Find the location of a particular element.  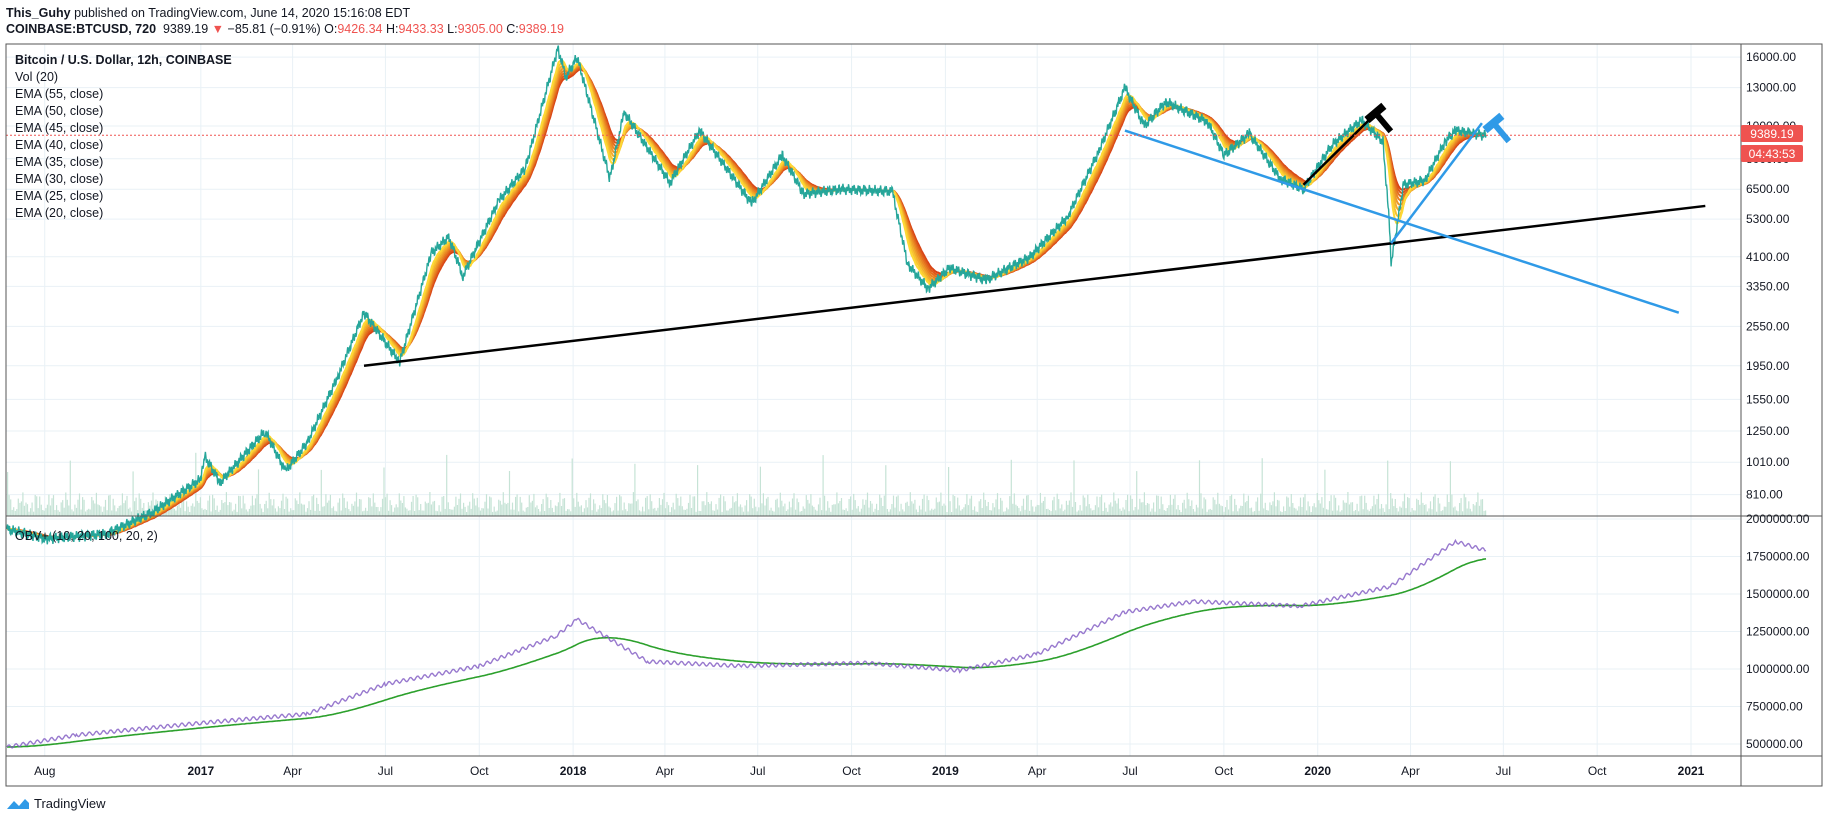

trendline-black is located at coordinates (1034, 286).